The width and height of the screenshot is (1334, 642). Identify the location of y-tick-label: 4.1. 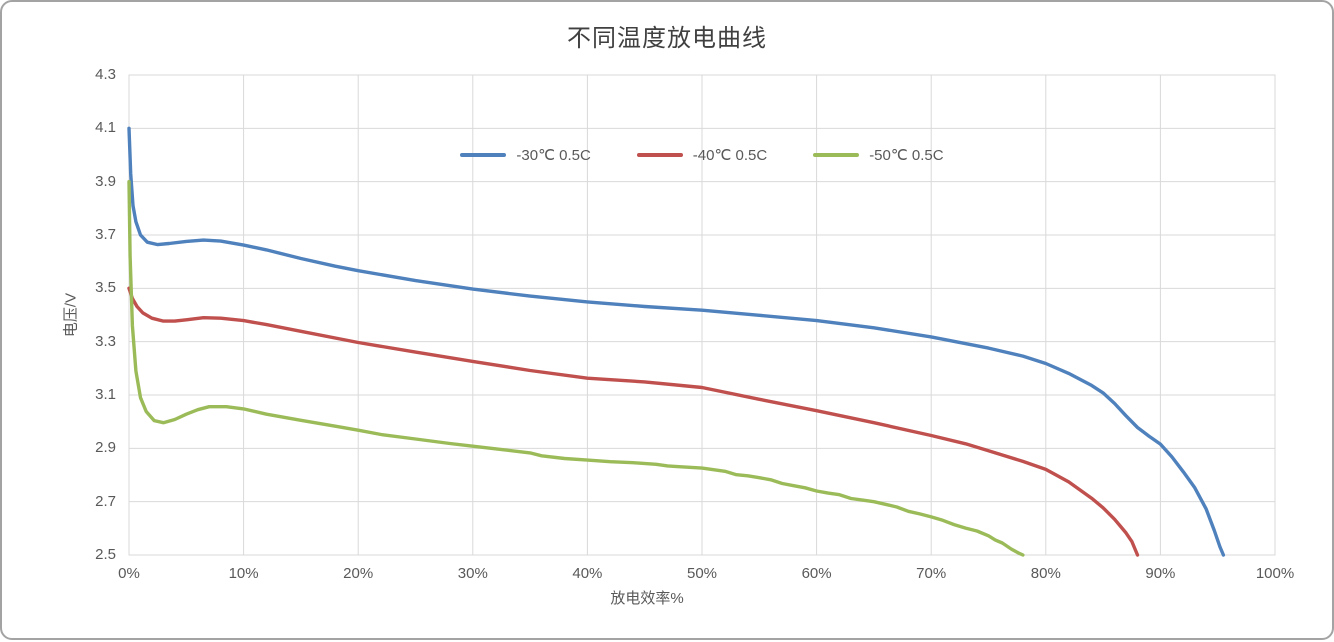
(86, 128).